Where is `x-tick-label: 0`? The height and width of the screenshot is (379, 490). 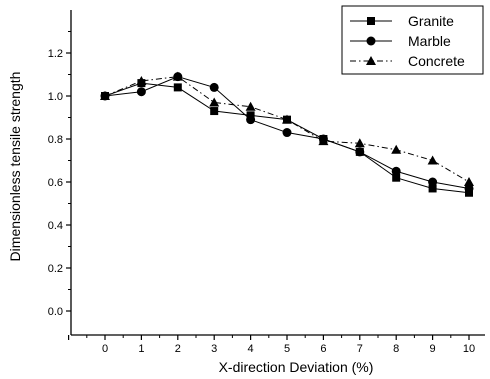
x-tick-label: 0 is located at coordinates (105, 349).